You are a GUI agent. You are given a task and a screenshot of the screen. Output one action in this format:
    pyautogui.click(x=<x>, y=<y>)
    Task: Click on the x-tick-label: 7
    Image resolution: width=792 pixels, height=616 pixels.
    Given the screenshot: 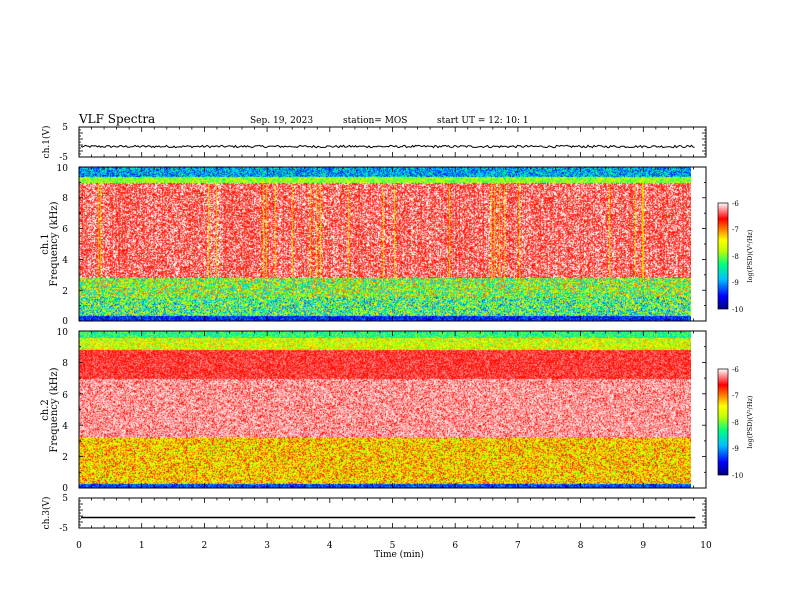 What is the action you would take?
    pyautogui.click(x=518, y=546)
    